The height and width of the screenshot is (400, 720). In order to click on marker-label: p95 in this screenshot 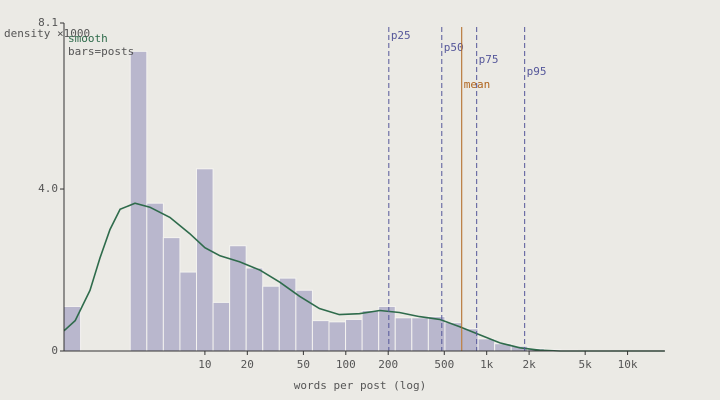, I will do `click(537, 71)`.